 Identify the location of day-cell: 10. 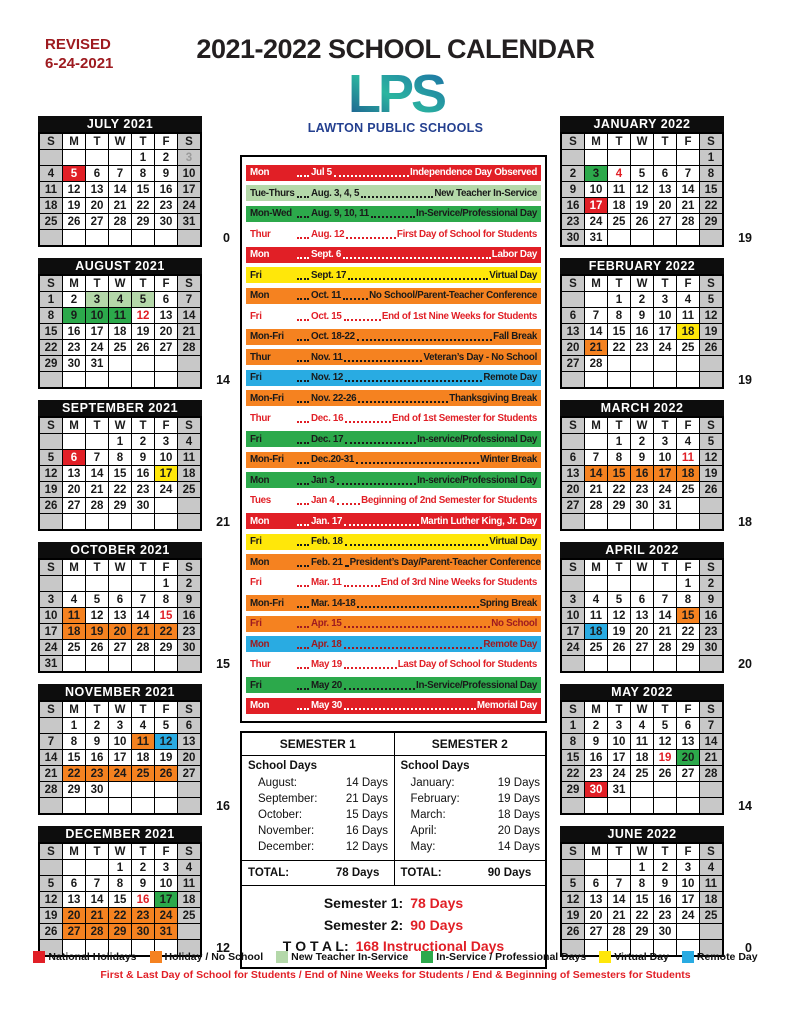
(619, 741).